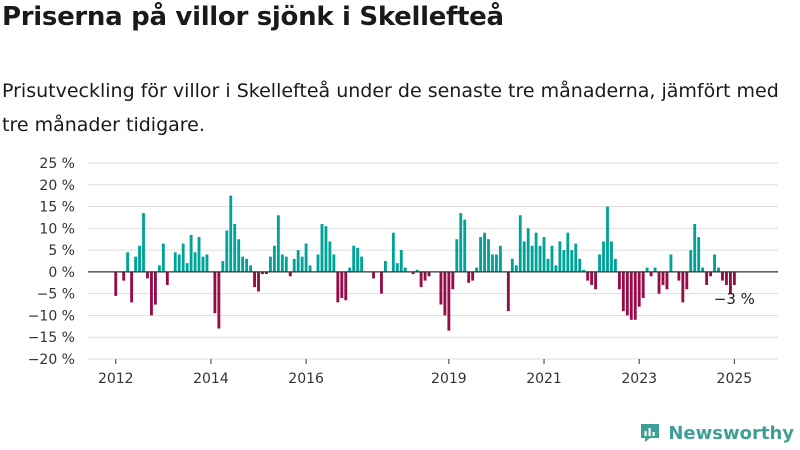 This screenshot has height=450, width=800. I want to click on y-tick-label: 0 %, so click(61, 273).